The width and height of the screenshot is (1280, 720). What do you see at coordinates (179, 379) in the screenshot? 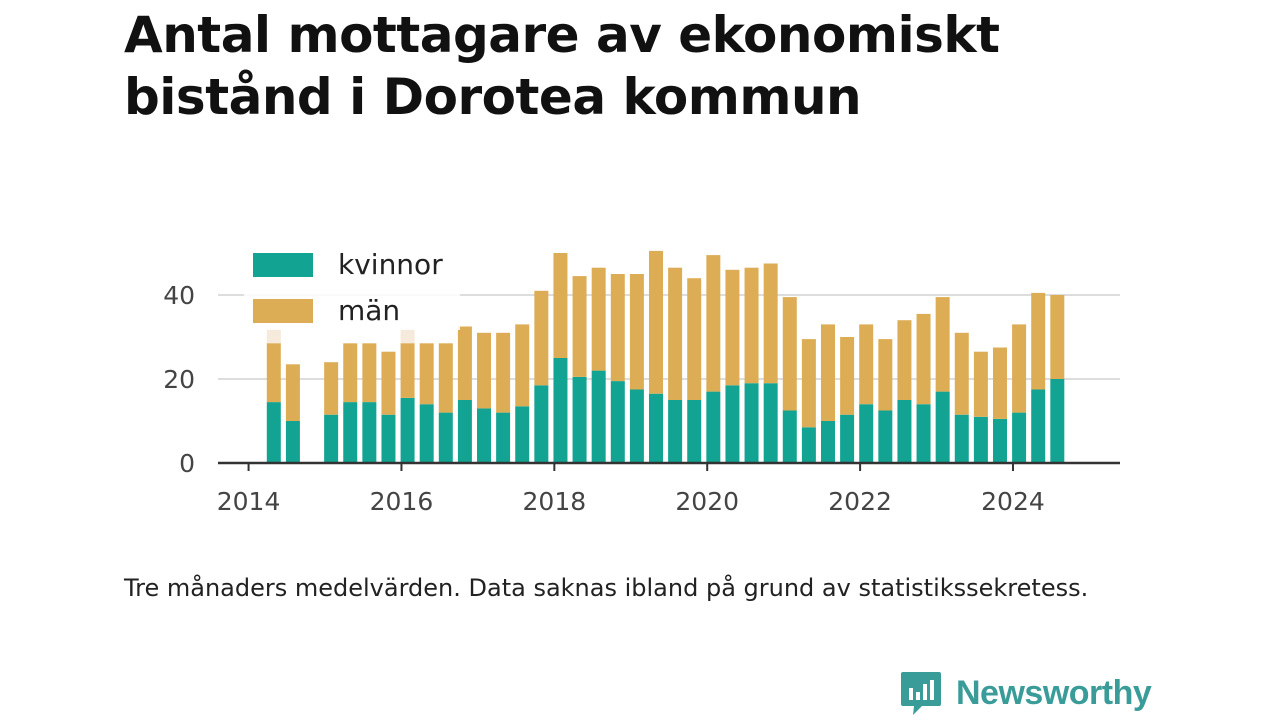
I see `y-tick-label: 20` at bounding box center [179, 379].